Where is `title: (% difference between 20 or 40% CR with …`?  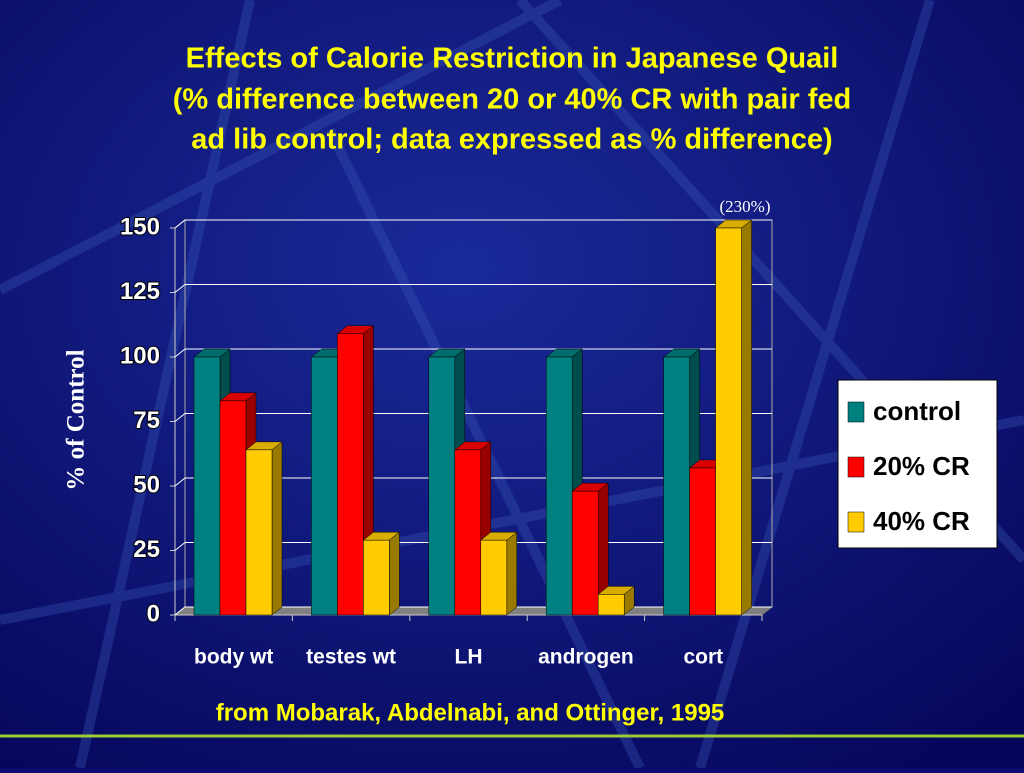
title: (% difference between 20 or 40% CR with … is located at coordinates (512, 100).